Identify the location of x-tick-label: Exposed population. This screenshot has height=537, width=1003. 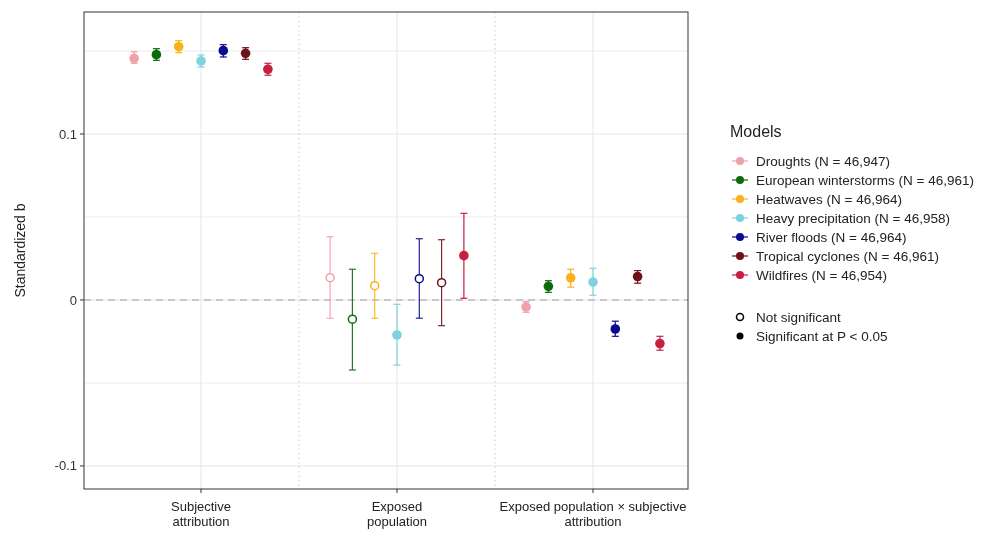
(397, 514).